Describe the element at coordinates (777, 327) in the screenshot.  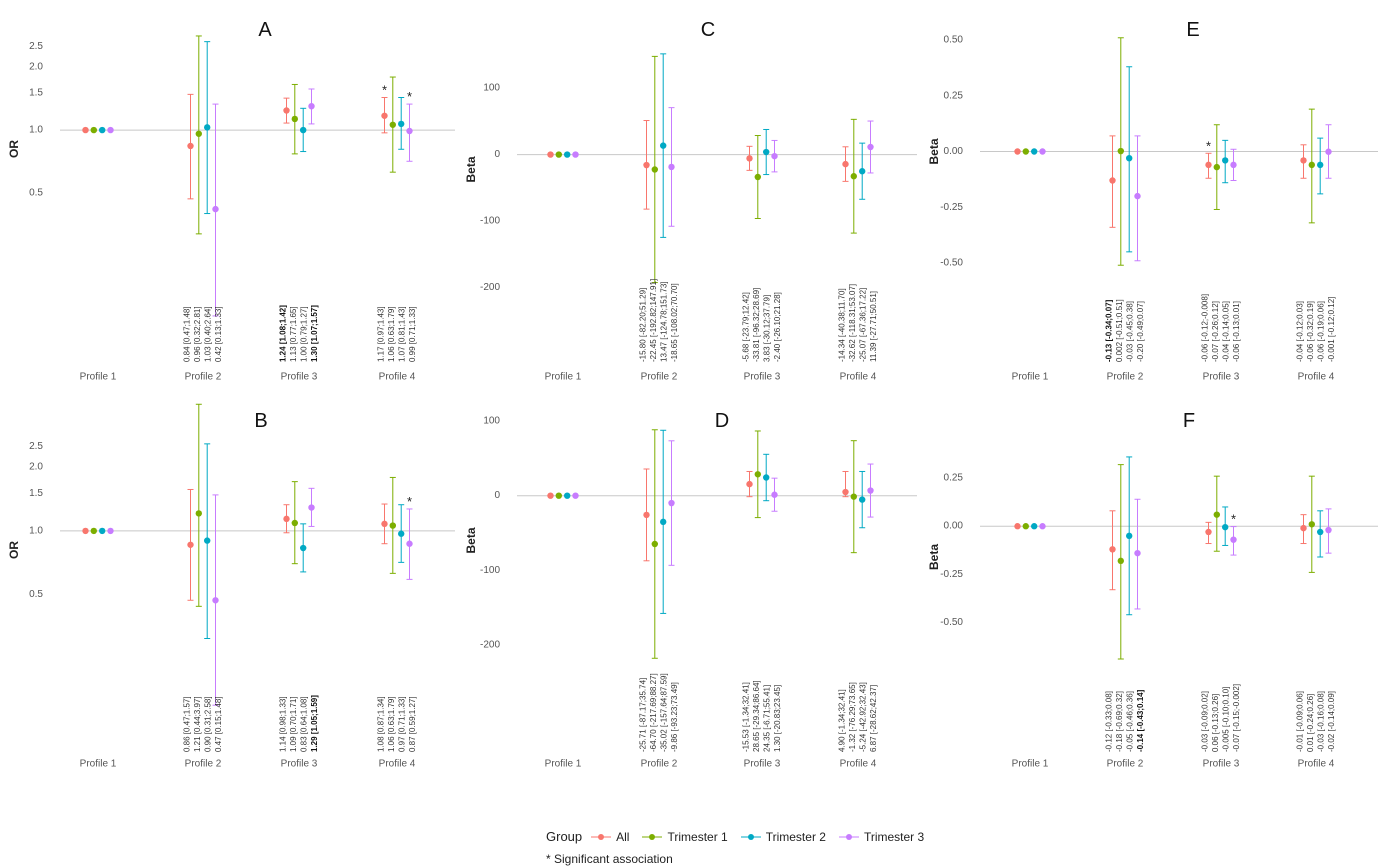
I see `value-label: -2.40 [-26.10;21.28]` at that location.